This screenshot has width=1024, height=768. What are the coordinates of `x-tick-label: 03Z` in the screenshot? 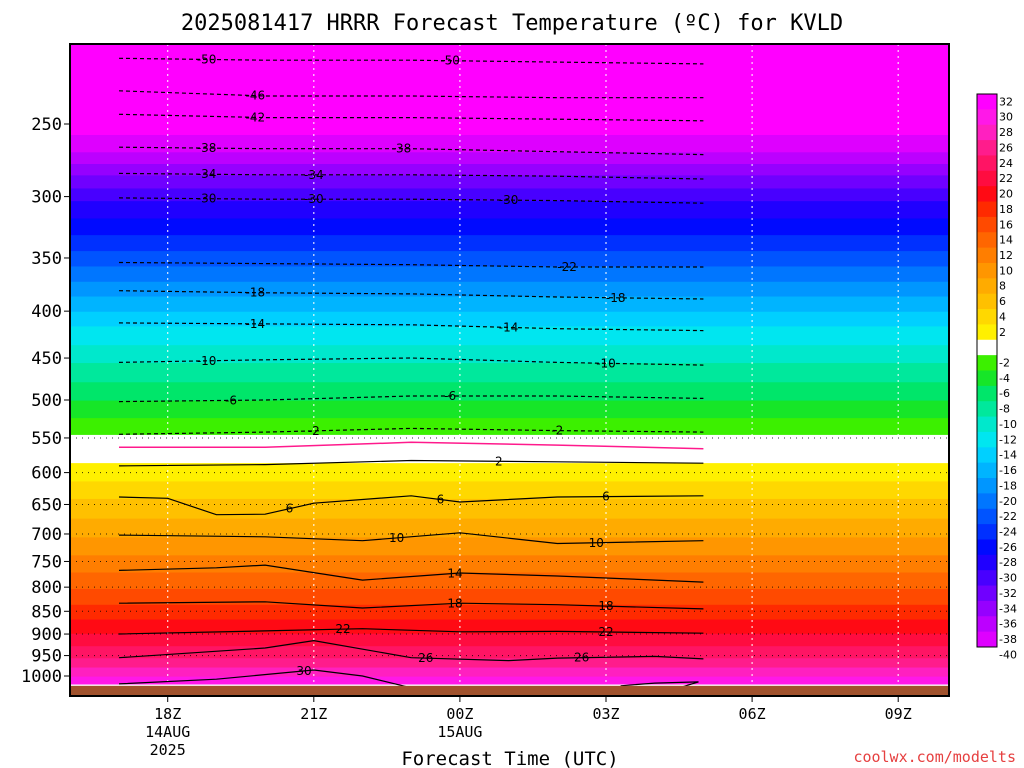 It's located at (605, 714).